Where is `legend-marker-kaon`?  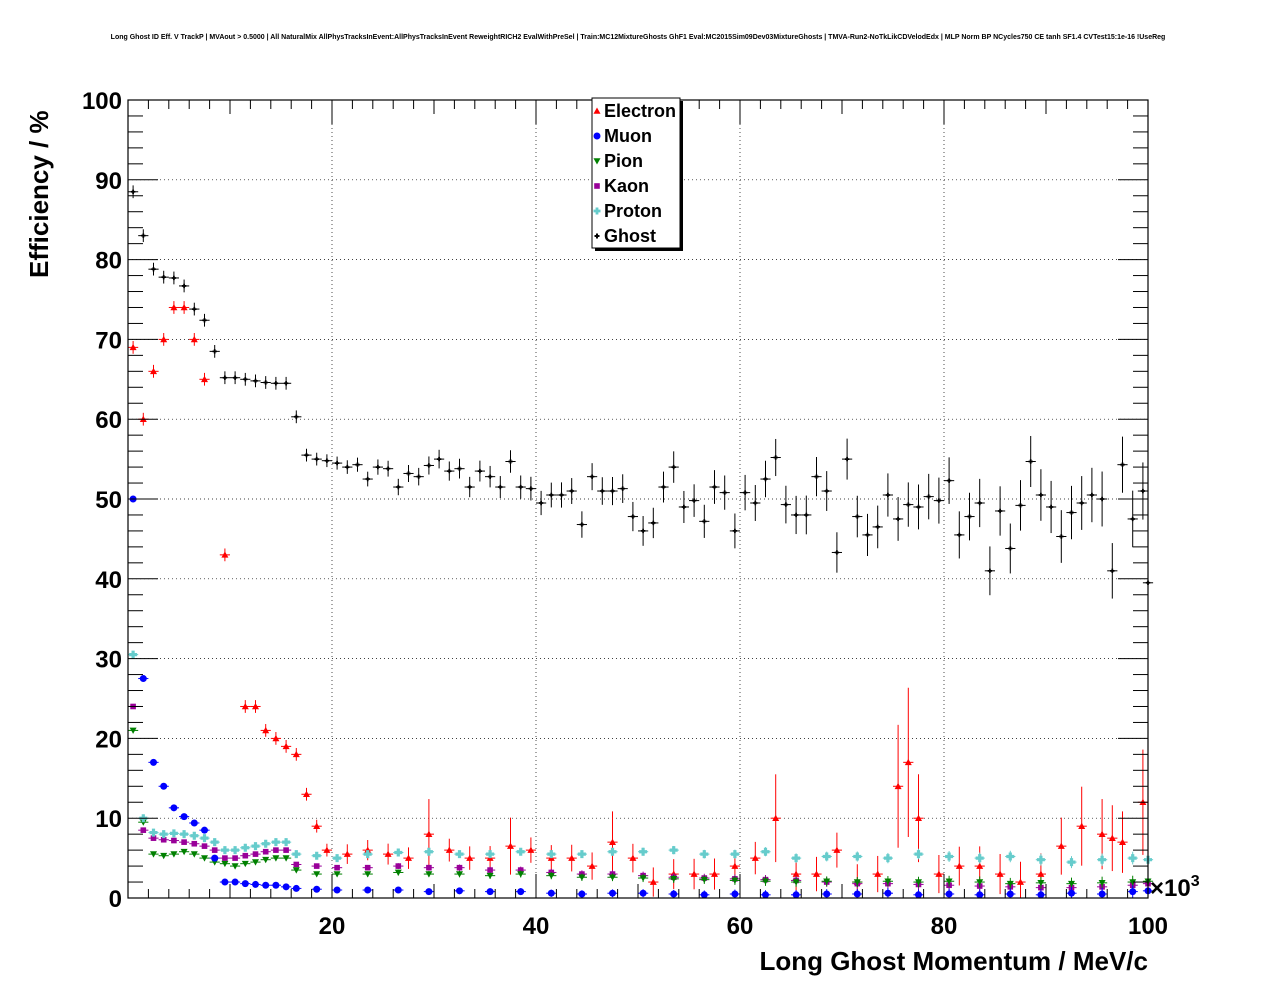 legend-marker-kaon is located at coordinates (597, 186).